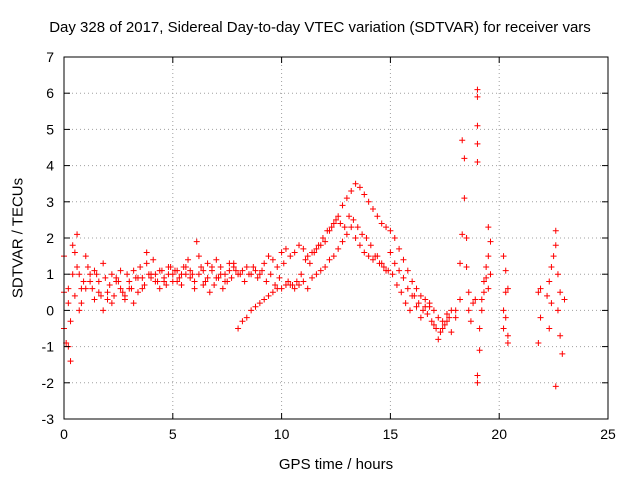  Describe the element at coordinates (391, 434) in the screenshot. I see `x-tick-label: 15` at that location.